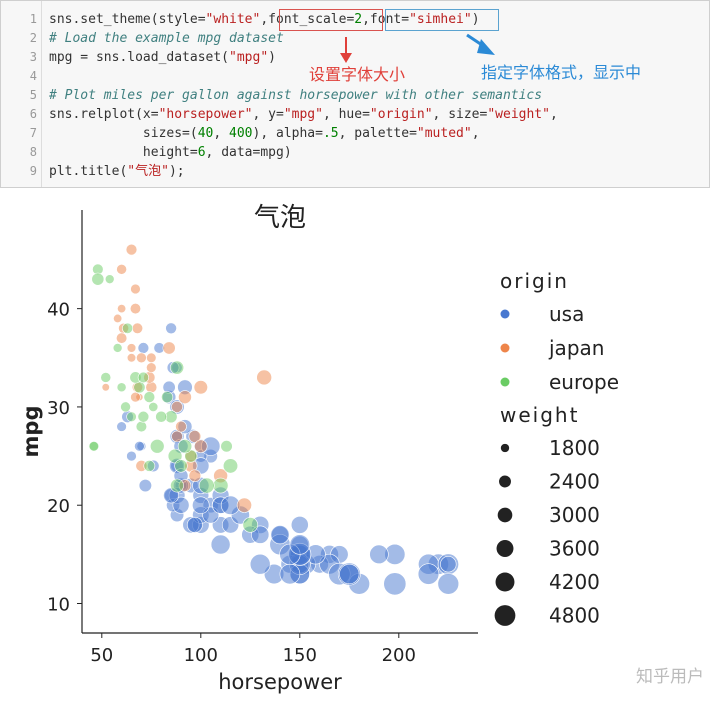 The width and height of the screenshot is (720, 703). What do you see at coordinates (539, 415) in the screenshot?
I see `legend-size-title: weight` at bounding box center [539, 415].